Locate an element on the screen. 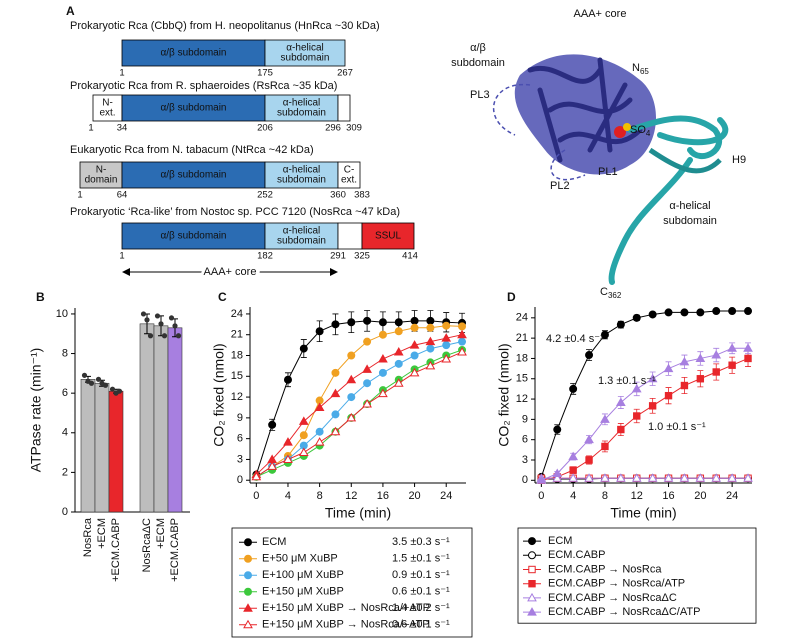 This screenshot has width=794, height=643. legend-rate: 1.5 ±0.1 s⁻¹ is located at coordinates (421, 559).